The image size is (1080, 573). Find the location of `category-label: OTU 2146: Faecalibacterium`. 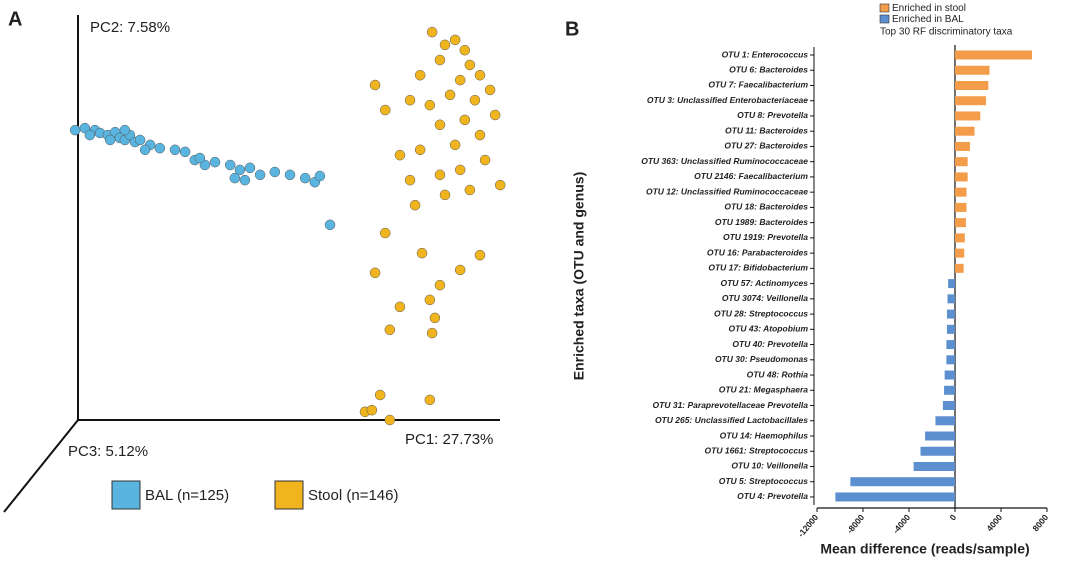

category-label: OTU 2146: Faecalibacterium is located at coordinates (751, 176).